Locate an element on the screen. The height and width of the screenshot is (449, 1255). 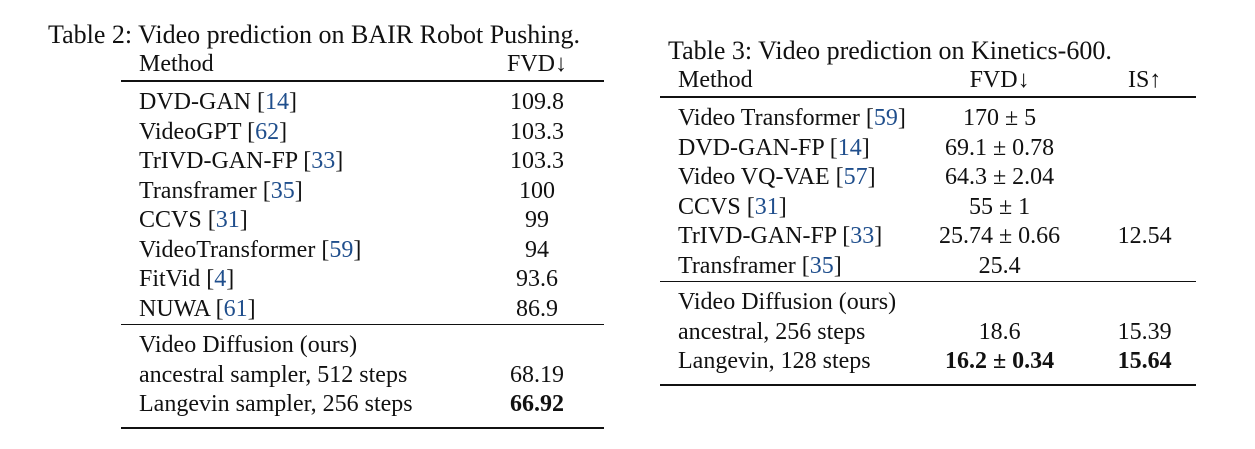
fvd-cell: 86.9 is located at coordinates (537, 308).